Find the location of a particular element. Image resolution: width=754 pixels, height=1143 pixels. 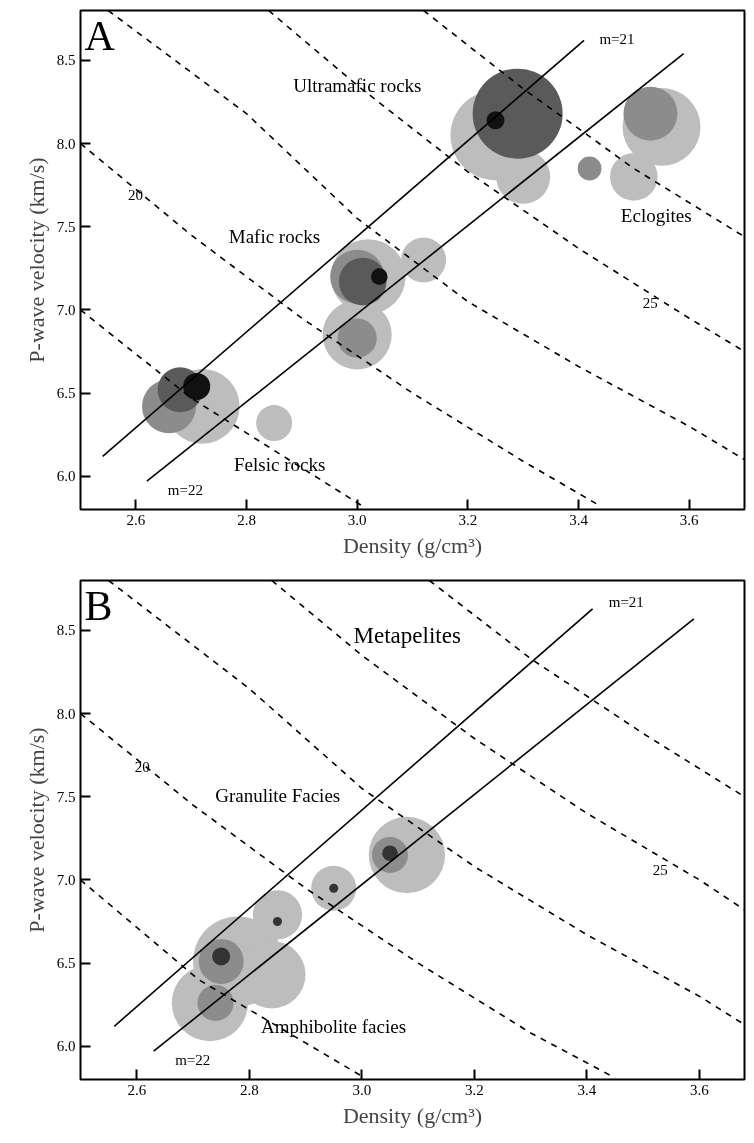

annotation: B is located at coordinates (98, 605).